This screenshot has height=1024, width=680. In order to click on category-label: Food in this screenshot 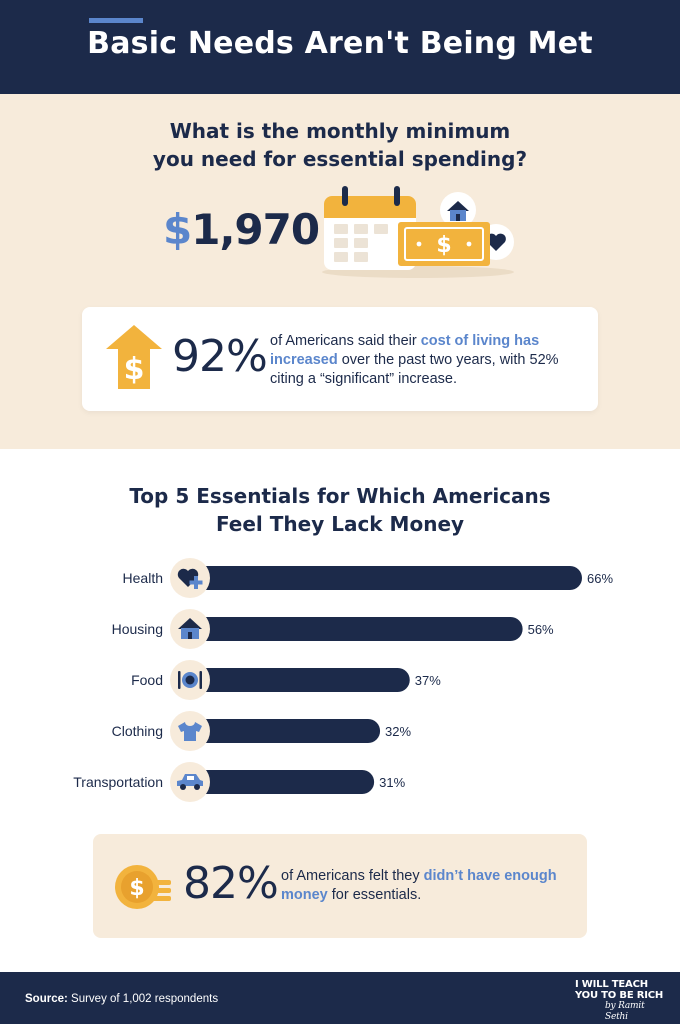, I will do `click(147, 680)`.